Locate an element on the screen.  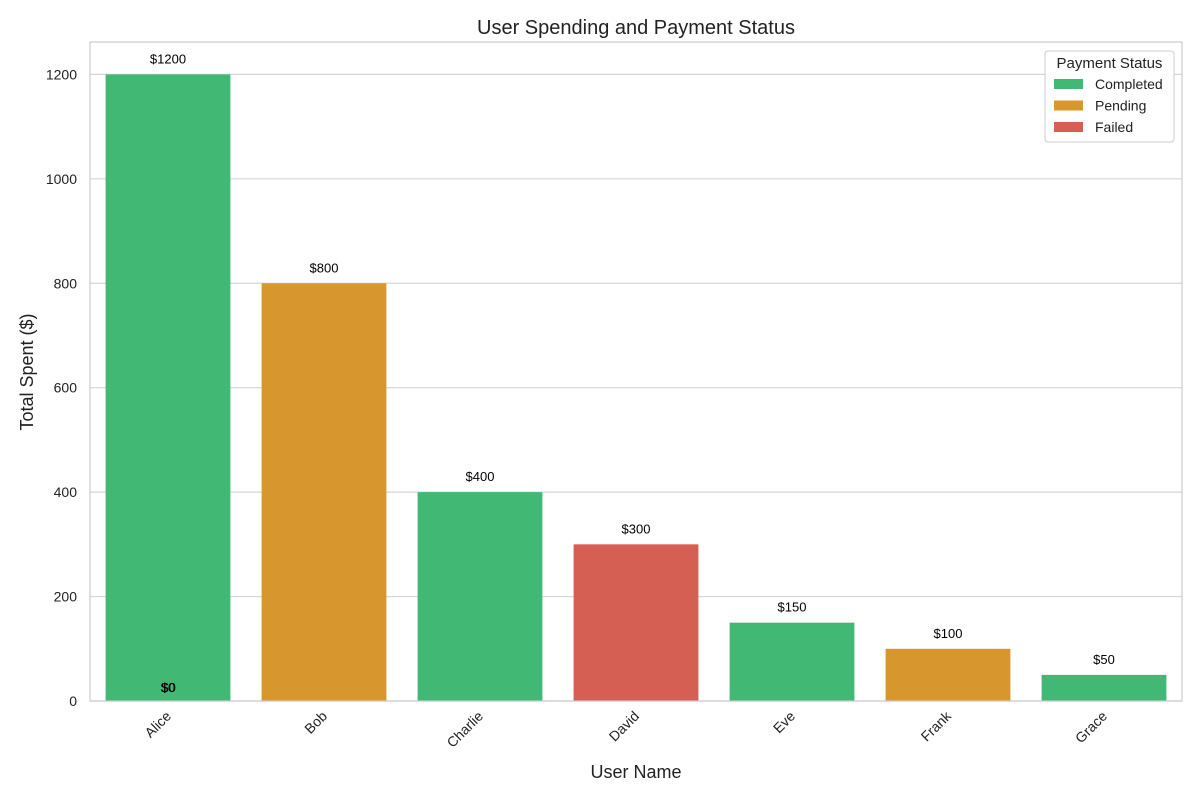
bar-david is located at coordinates (636, 622).